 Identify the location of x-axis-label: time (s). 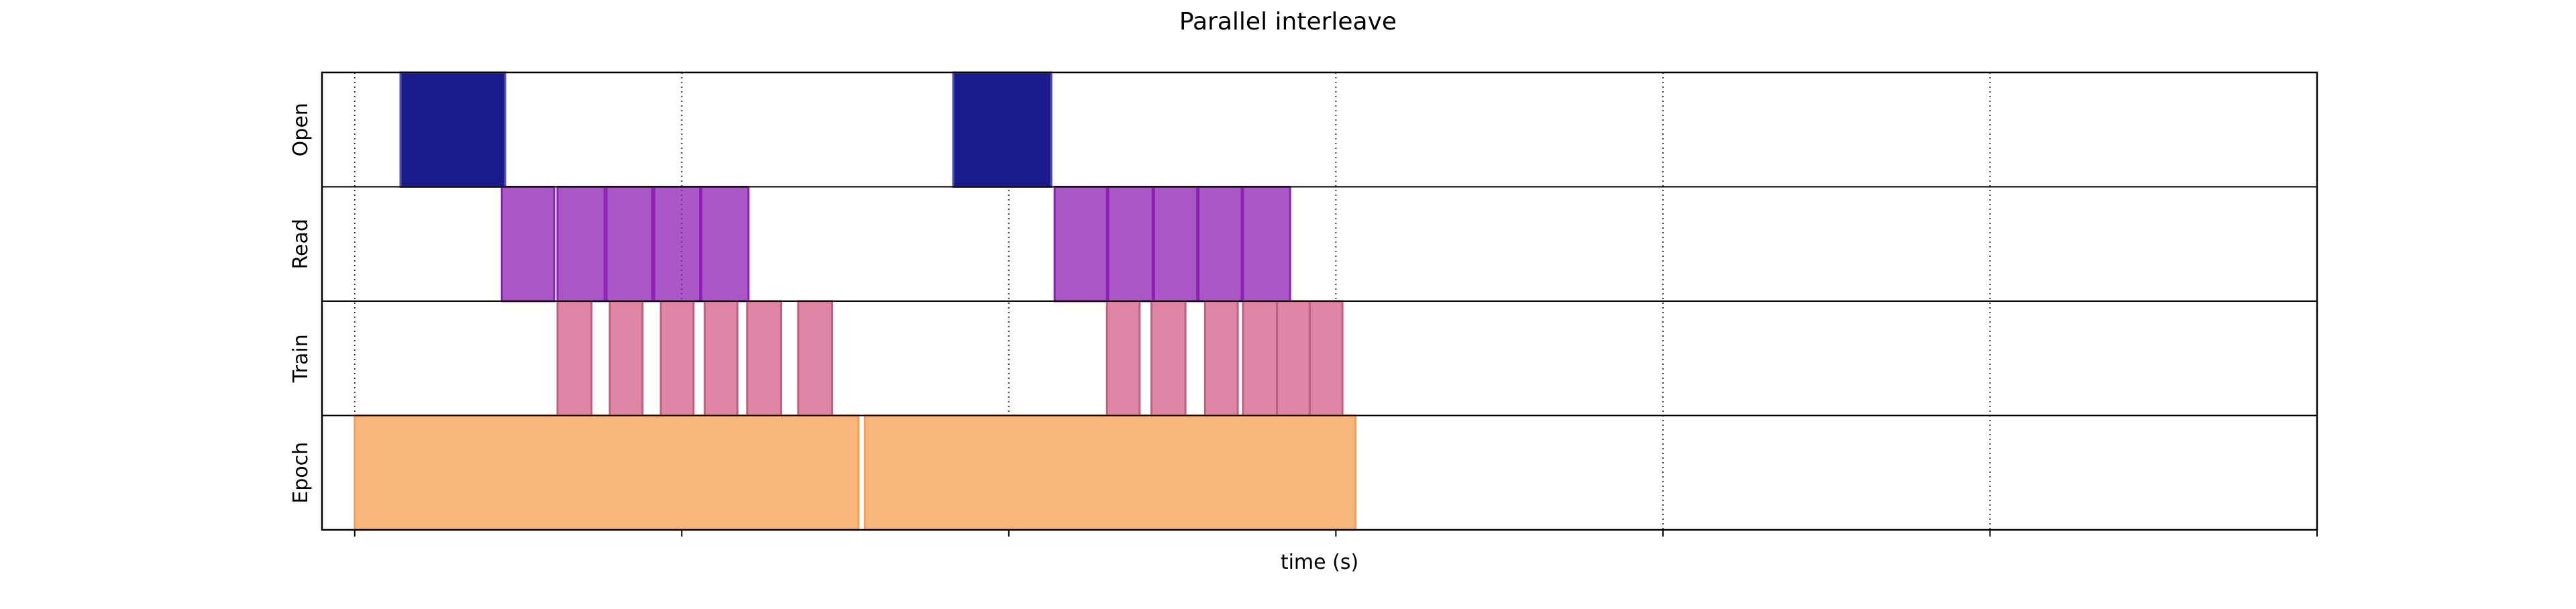
(1319, 562).